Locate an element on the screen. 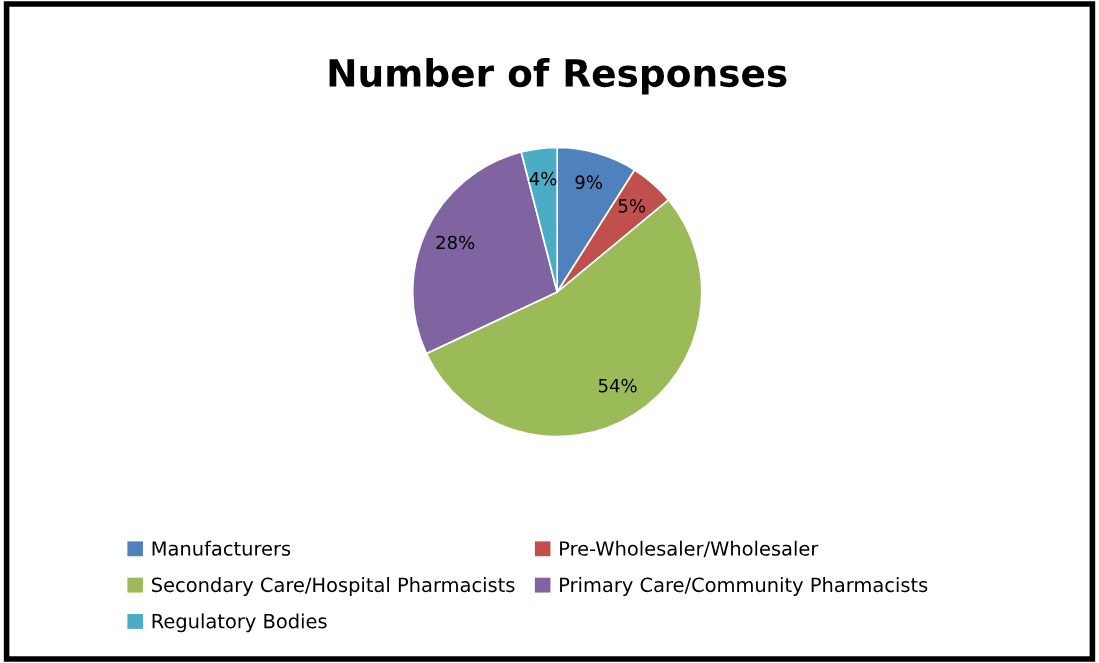  data-label: 9% is located at coordinates (588, 182).